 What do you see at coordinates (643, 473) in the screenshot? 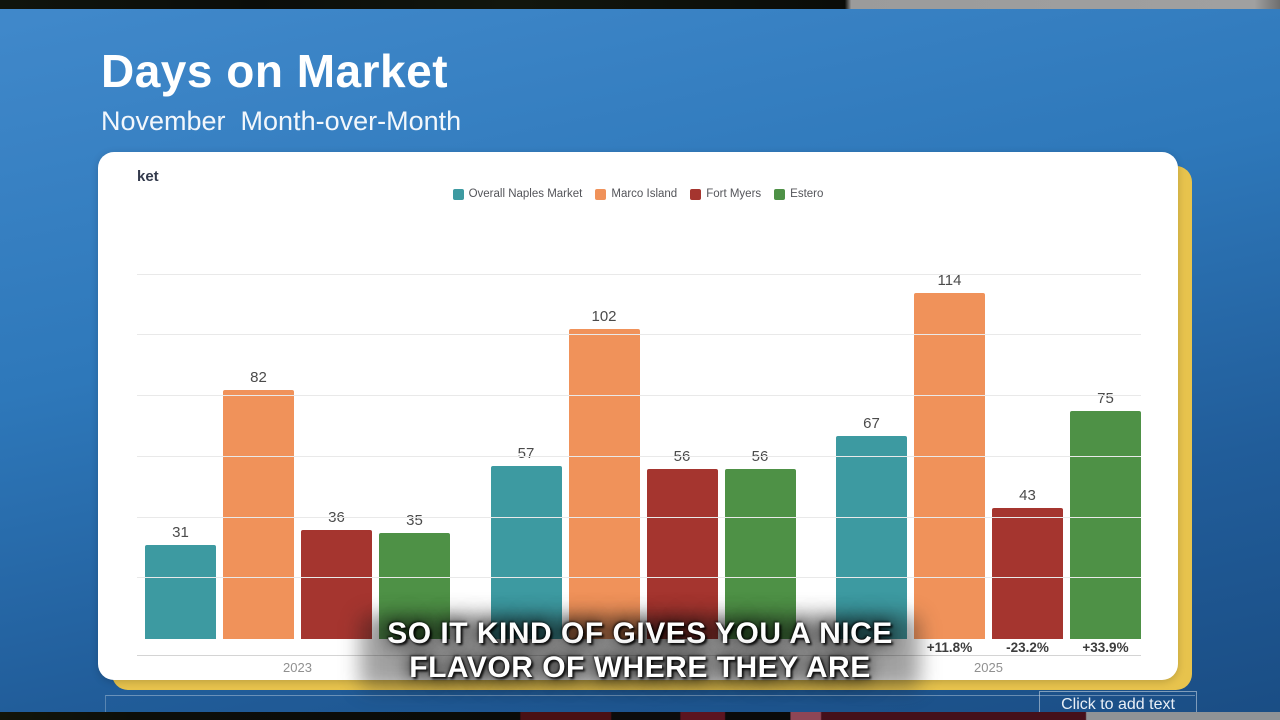
I see `bar-group-2: 57 102 56 56` at bounding box center [643, 473].